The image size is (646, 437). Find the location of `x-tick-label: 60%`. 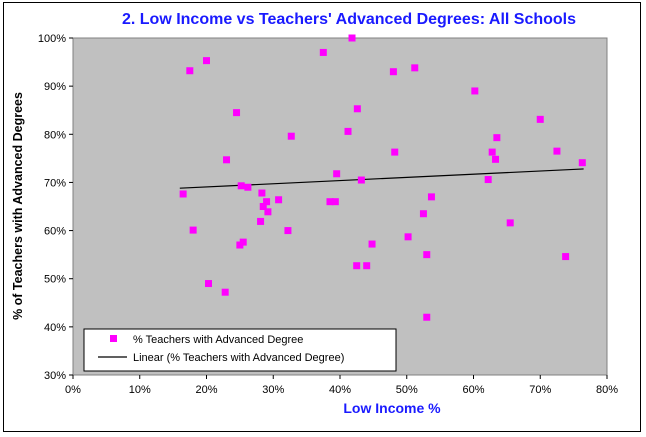

x-tick-label: 60% is located at coordinates (473, 390).